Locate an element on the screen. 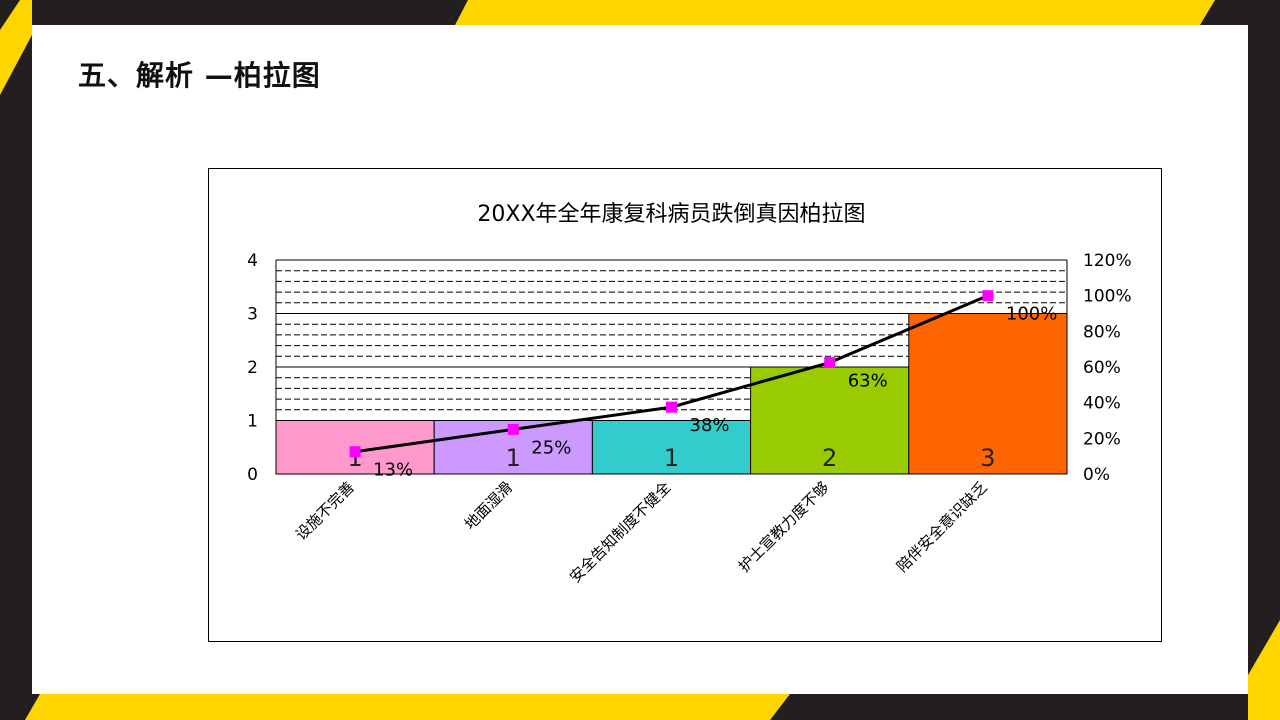 The width and height of the screenshot is (1280, 720). bar-value-label-3: 1 is located at coordinates (671, 458).